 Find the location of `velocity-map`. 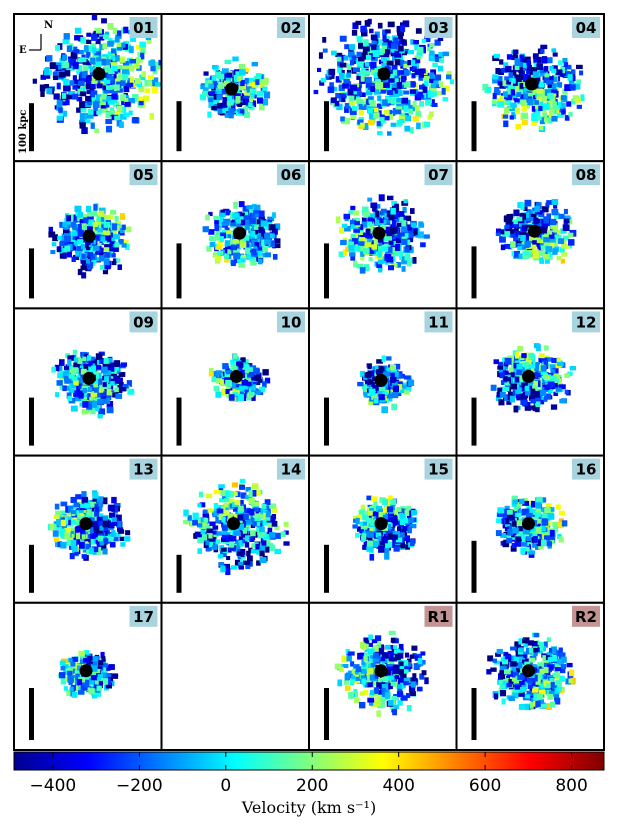

velocity-map is located at coordinates (382, 234).